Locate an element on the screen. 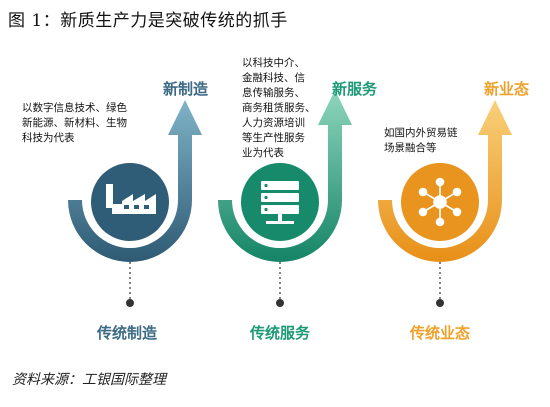  arrow-business-formats is located at coordinates (445, 203).